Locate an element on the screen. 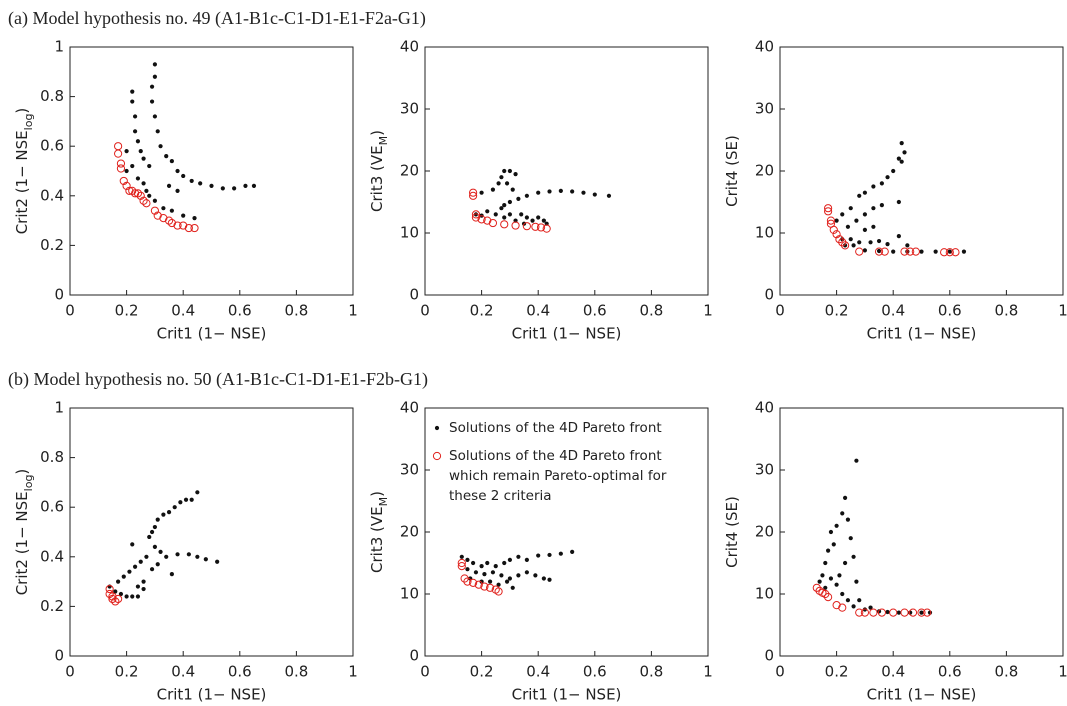 This screenshot has width=1067, height=706. legend-entry: Solutions of the 4D Pareto front is located at coordinates (555, 428).